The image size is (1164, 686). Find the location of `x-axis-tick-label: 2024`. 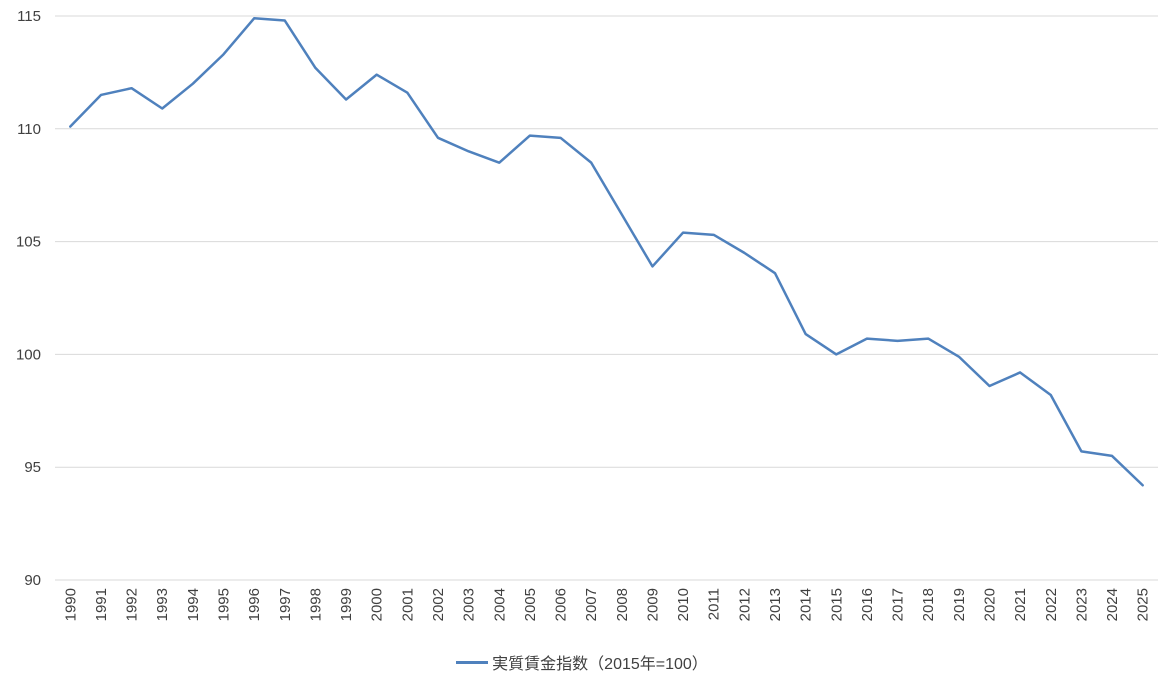

x-axis-tick-label: 2024 is located at coordinates (1112, 604).